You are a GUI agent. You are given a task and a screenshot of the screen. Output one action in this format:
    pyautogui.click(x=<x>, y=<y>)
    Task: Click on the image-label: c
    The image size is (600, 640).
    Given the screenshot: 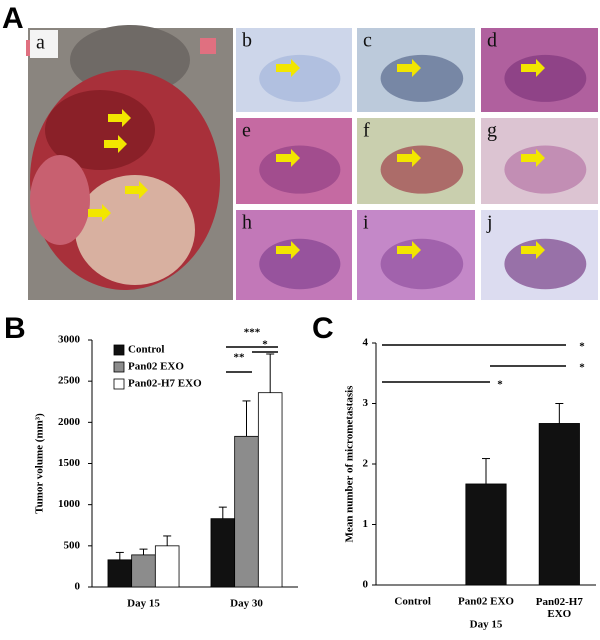 What is the action you would take?
    pyautogui.click(x=367, y=41)
    